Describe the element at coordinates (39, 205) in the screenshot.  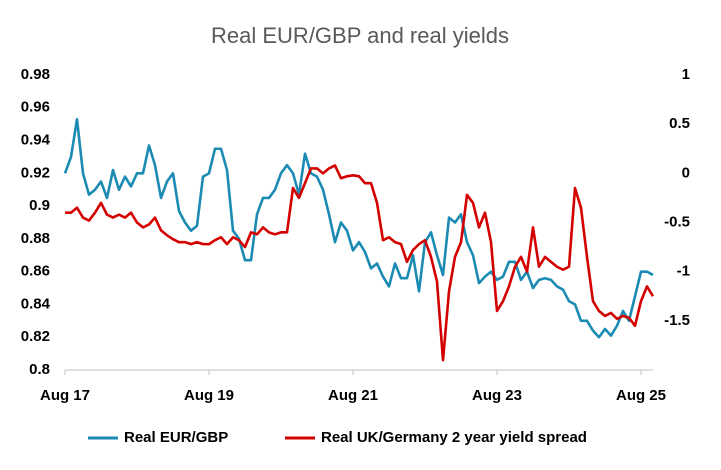
I see `y-tick-label: 0.9` at that location.